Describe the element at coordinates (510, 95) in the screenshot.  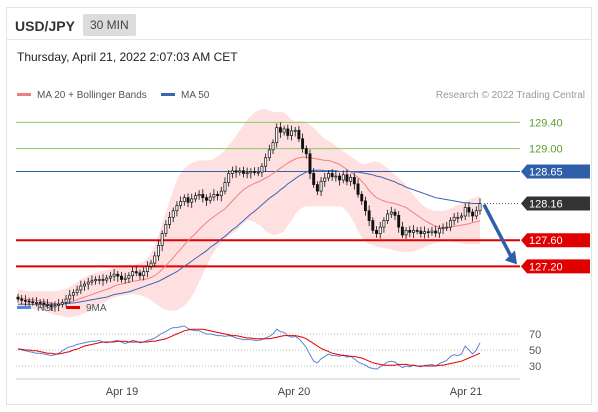
I see `research-credit: Research © 2022 Trading Central` at that location.